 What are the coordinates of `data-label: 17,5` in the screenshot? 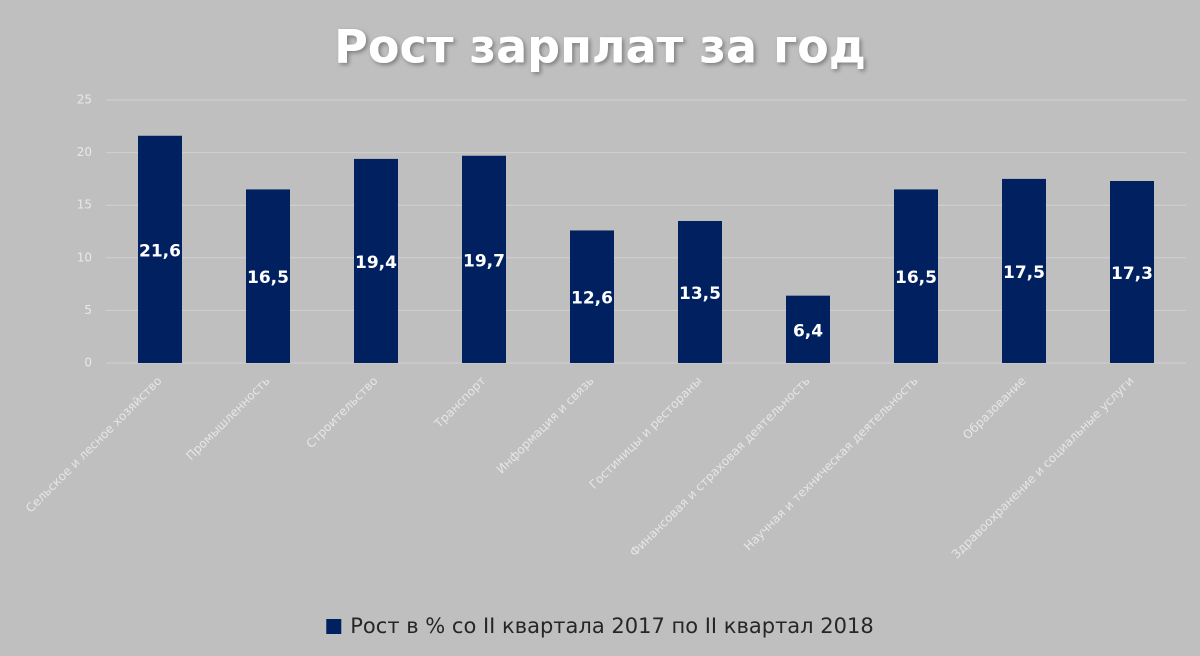 It's located at (1024, 273).